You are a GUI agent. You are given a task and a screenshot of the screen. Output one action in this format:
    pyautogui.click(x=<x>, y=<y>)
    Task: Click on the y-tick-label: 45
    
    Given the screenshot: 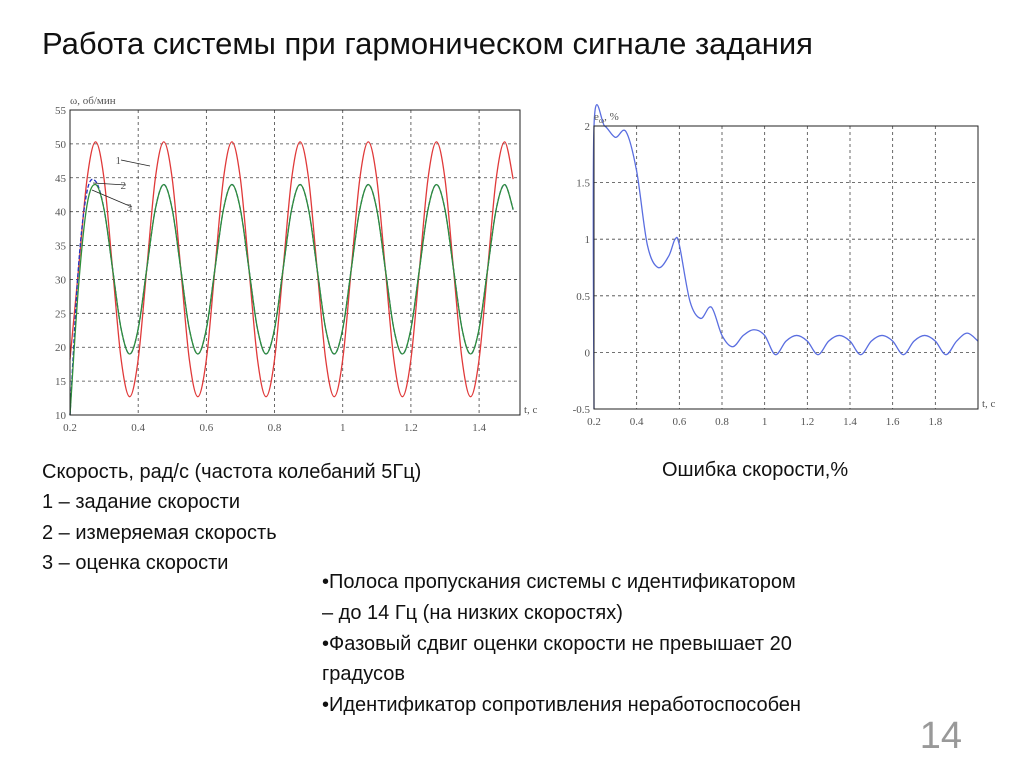 What is the action you would take?
    pyautogui.click(x=61, y=179)
    